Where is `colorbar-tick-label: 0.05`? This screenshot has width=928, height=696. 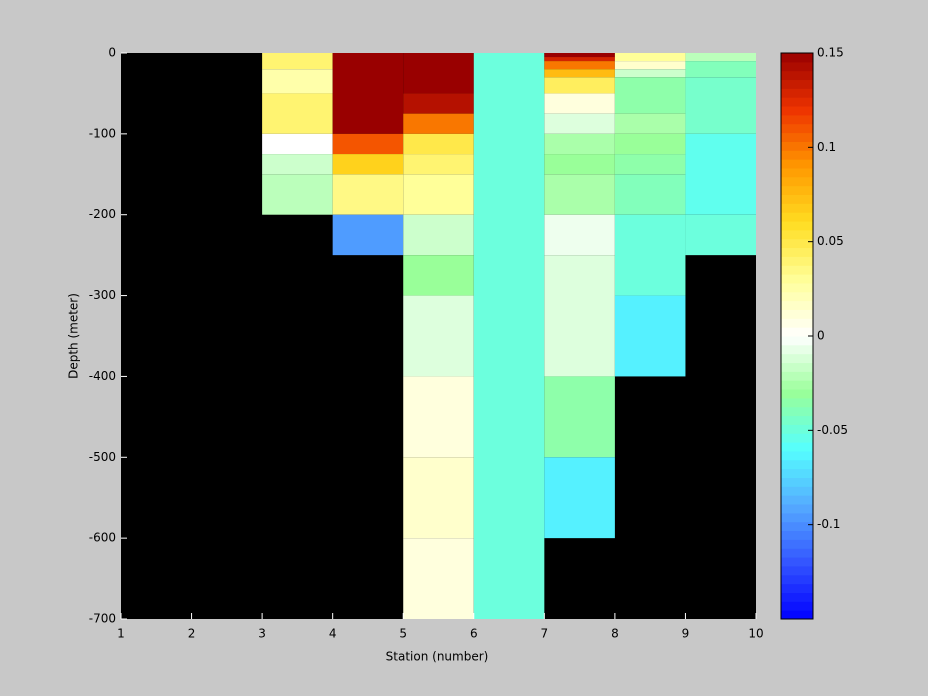
colorbar-tick-label: 0.05 is located at coordinates (830, 241).